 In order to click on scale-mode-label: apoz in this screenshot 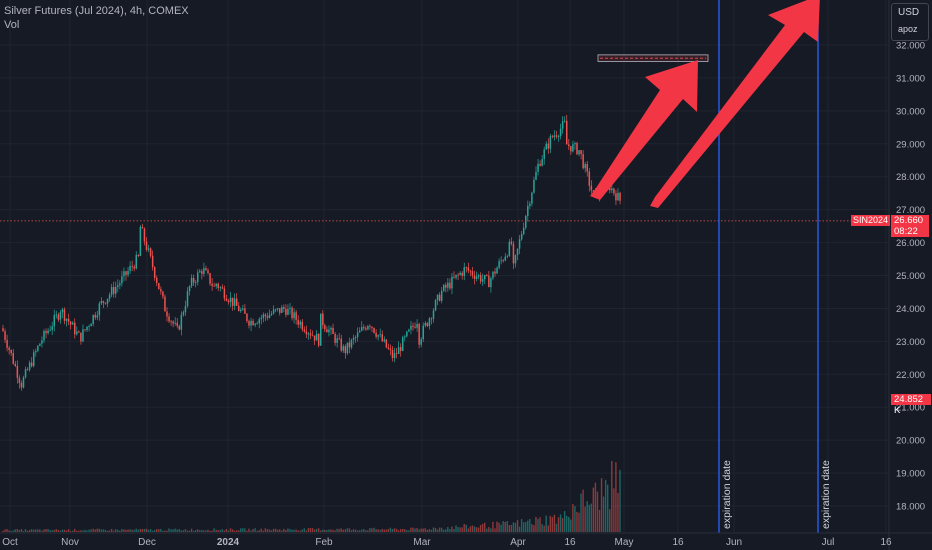, I will do `click(908, 29)`.